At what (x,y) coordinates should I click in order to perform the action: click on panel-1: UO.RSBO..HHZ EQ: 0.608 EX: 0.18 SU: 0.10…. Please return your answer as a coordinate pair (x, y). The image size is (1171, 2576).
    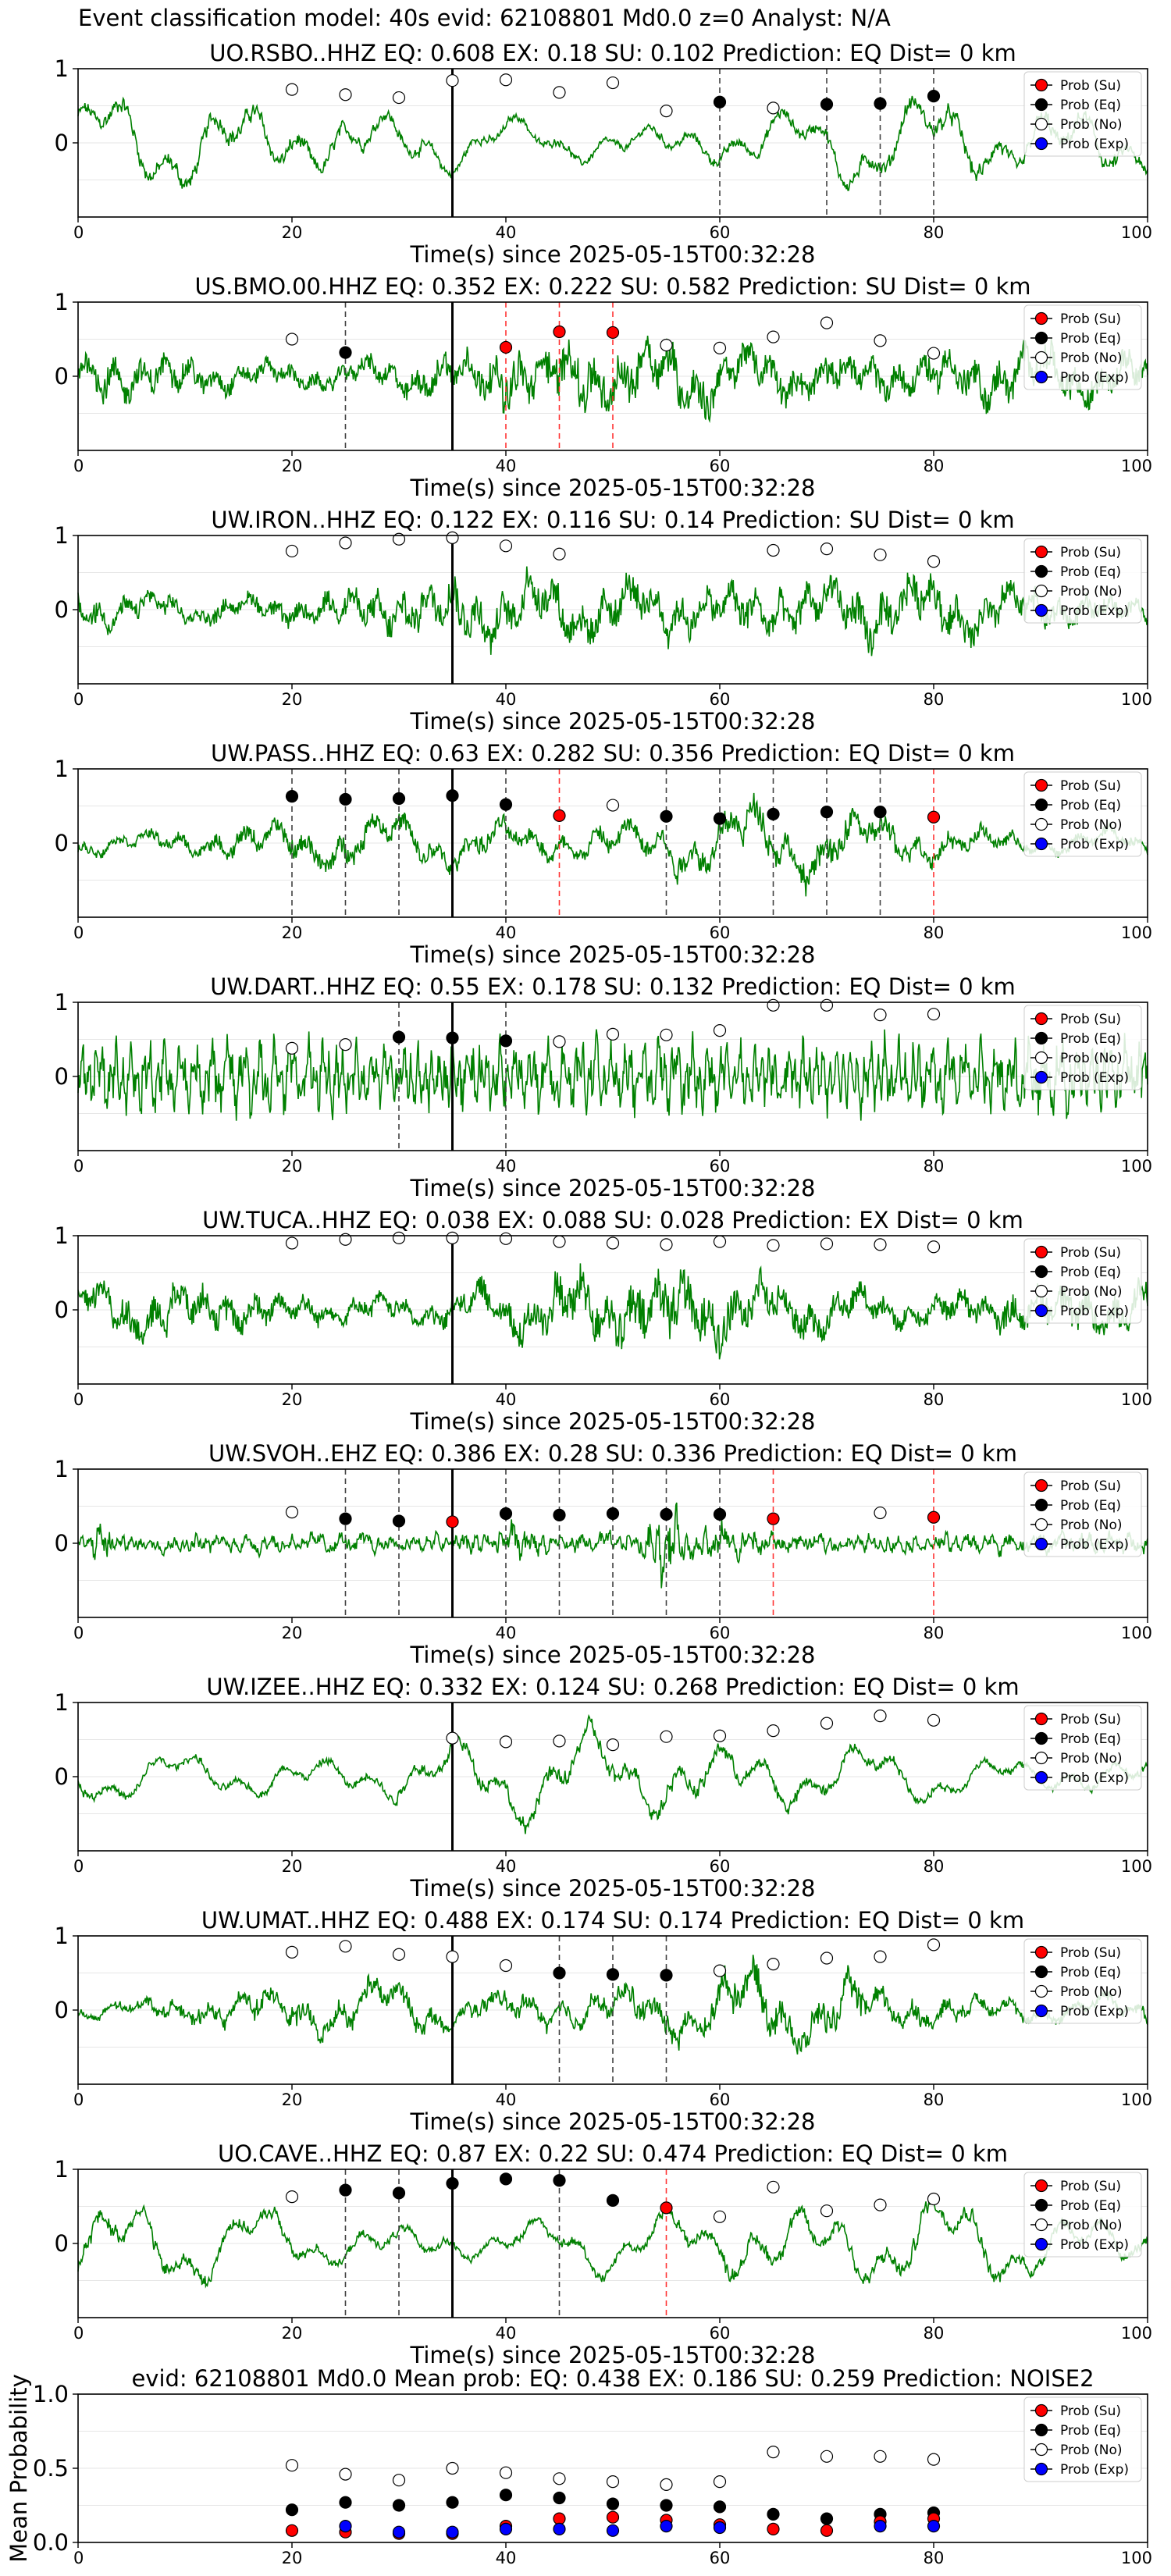
    Looking at the image, I should click on (603, 154).